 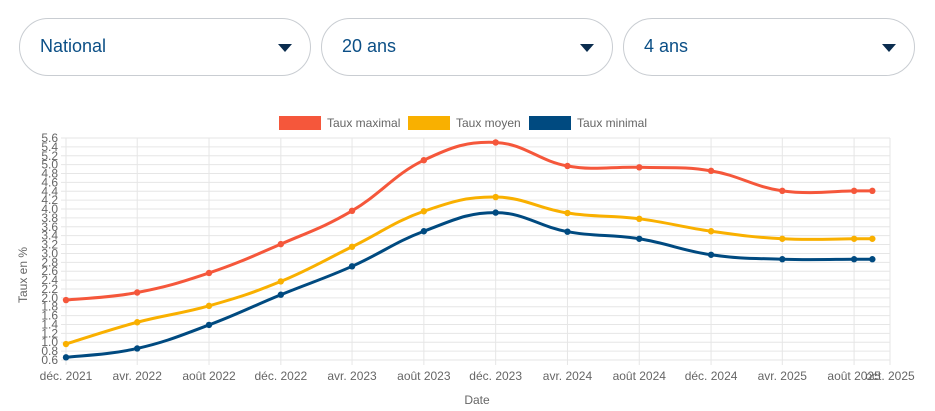 I want to click on y-tick-label: 3.4, so click(x=49, y=236).